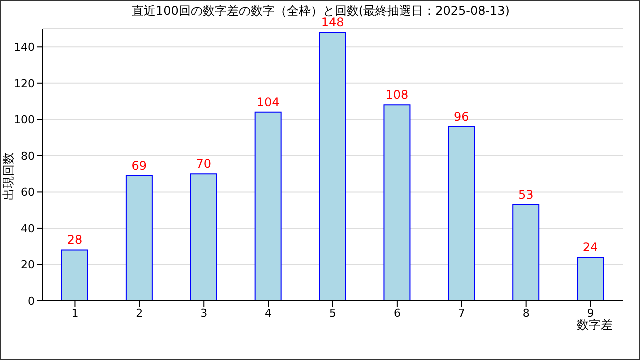 This screenshot has height=360, width=640. Describe the element at coordinates (526, 195) in the screenshot. I see `data-label: 53` at that location.